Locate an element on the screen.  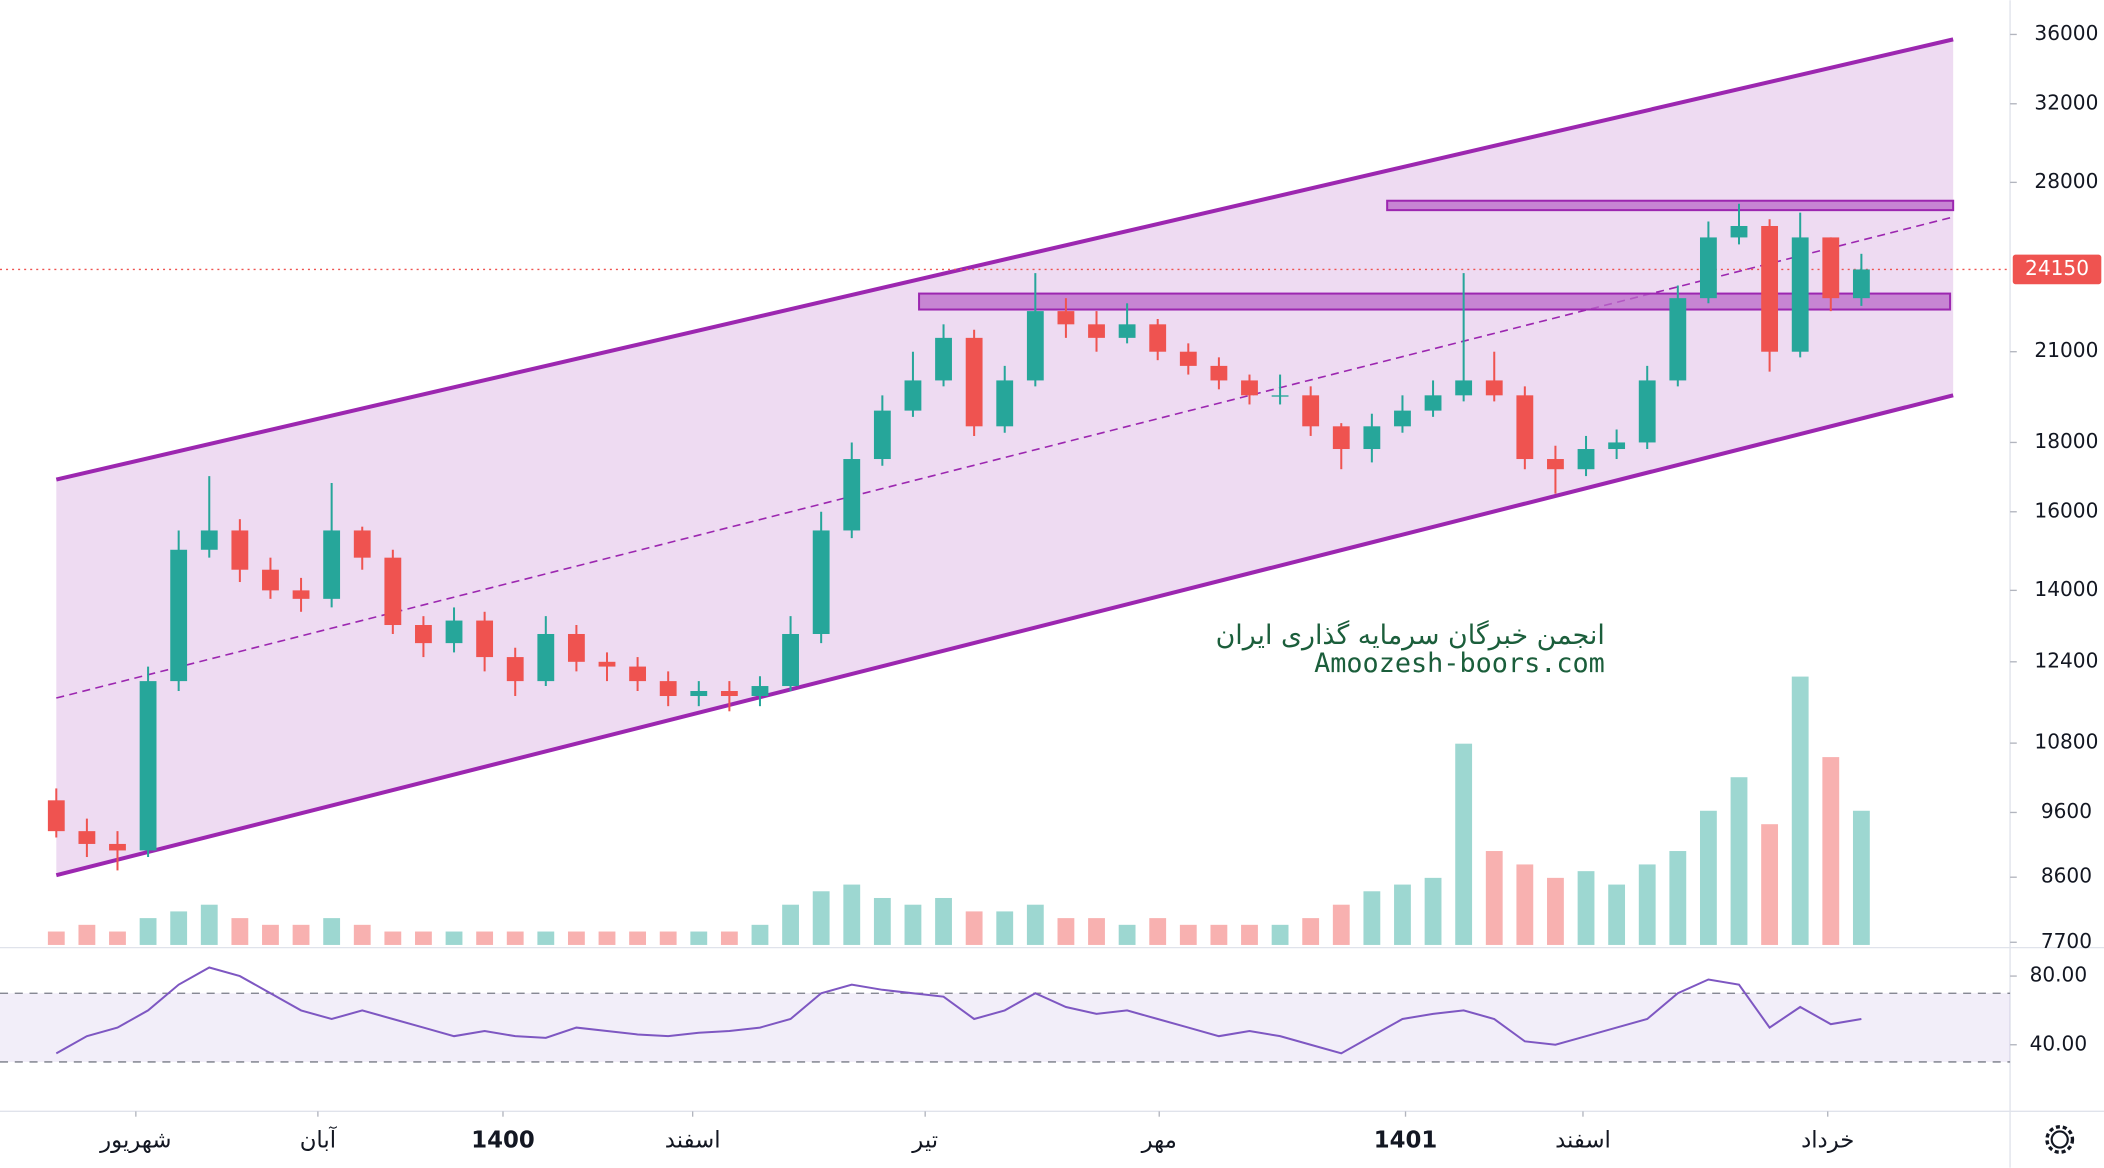
y-tick-label: 9600 is located at coordinates (2066, 811).